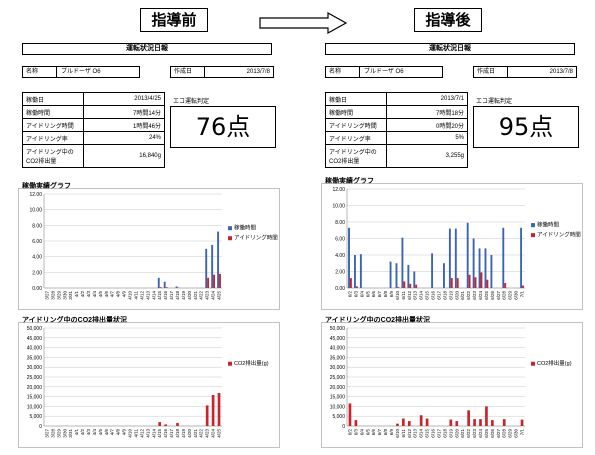  What do you see at coordinates (70, 433) in the screenshot?
I see `x-tick-label: 3/31` at bounding box center [70, 433].